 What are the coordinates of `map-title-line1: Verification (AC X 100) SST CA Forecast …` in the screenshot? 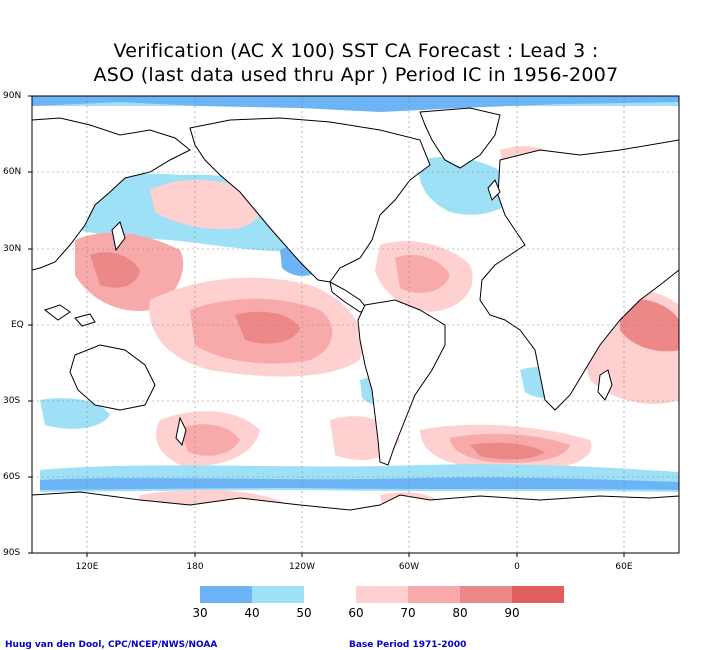 It's located at (356, 51).